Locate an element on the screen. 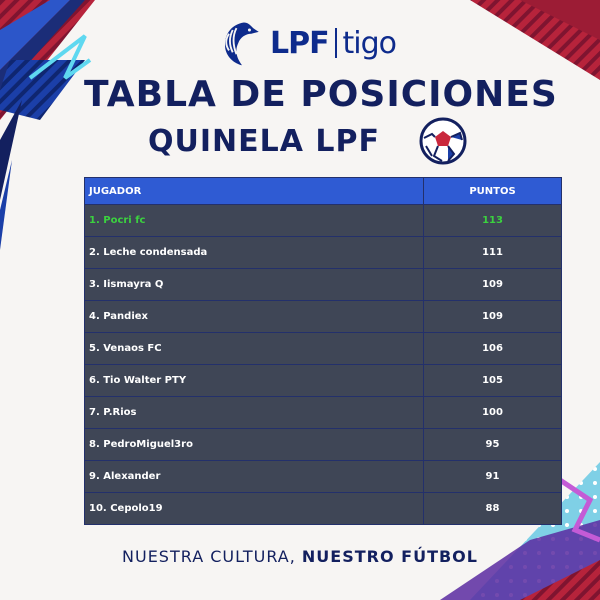  player-points: 106 is located at coordinates (492, 348).